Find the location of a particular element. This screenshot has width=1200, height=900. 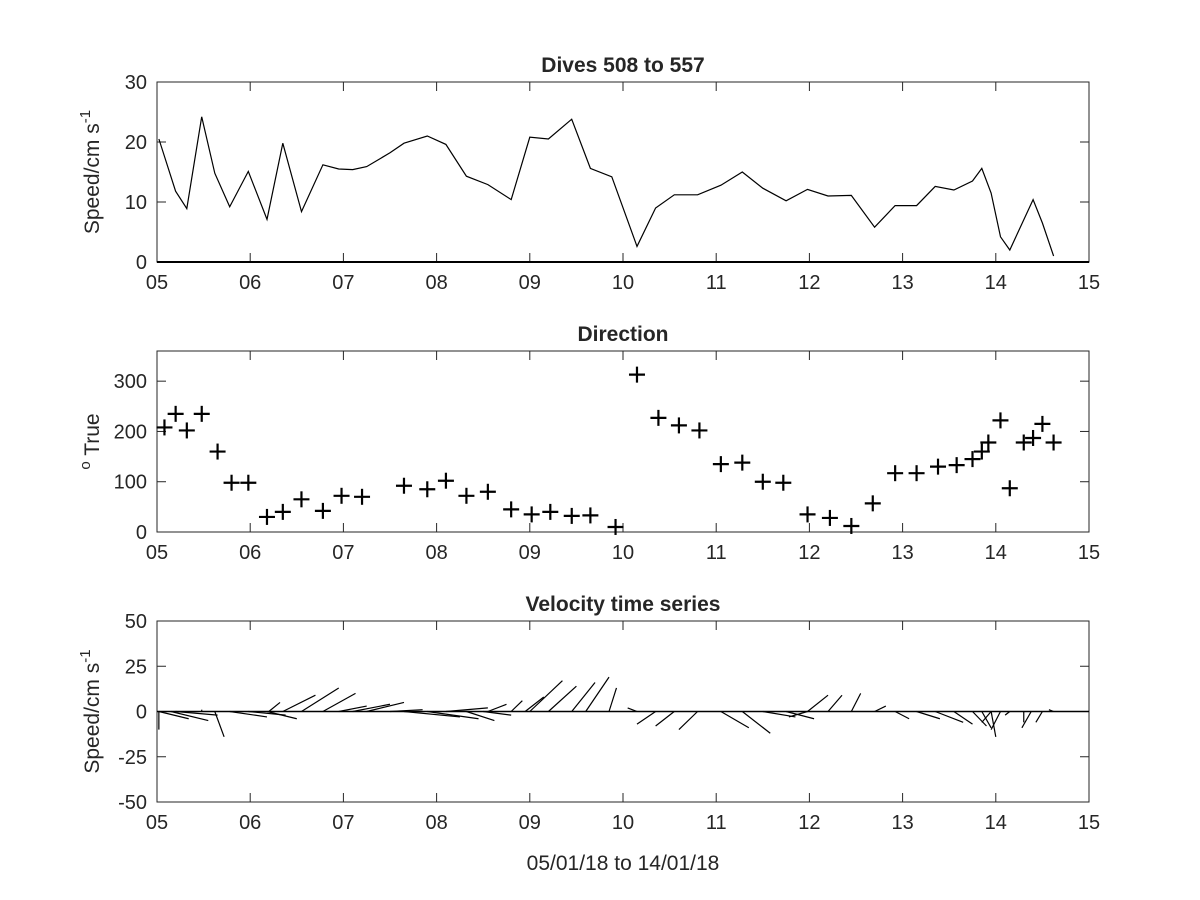

y-tick-label: 200 is located at coordinates (130, 432).